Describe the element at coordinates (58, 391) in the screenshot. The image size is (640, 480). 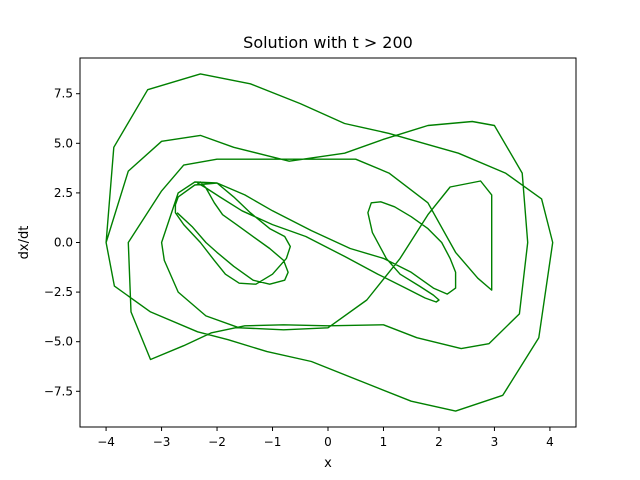
I see `y-tick-label: −7.5` at that location.